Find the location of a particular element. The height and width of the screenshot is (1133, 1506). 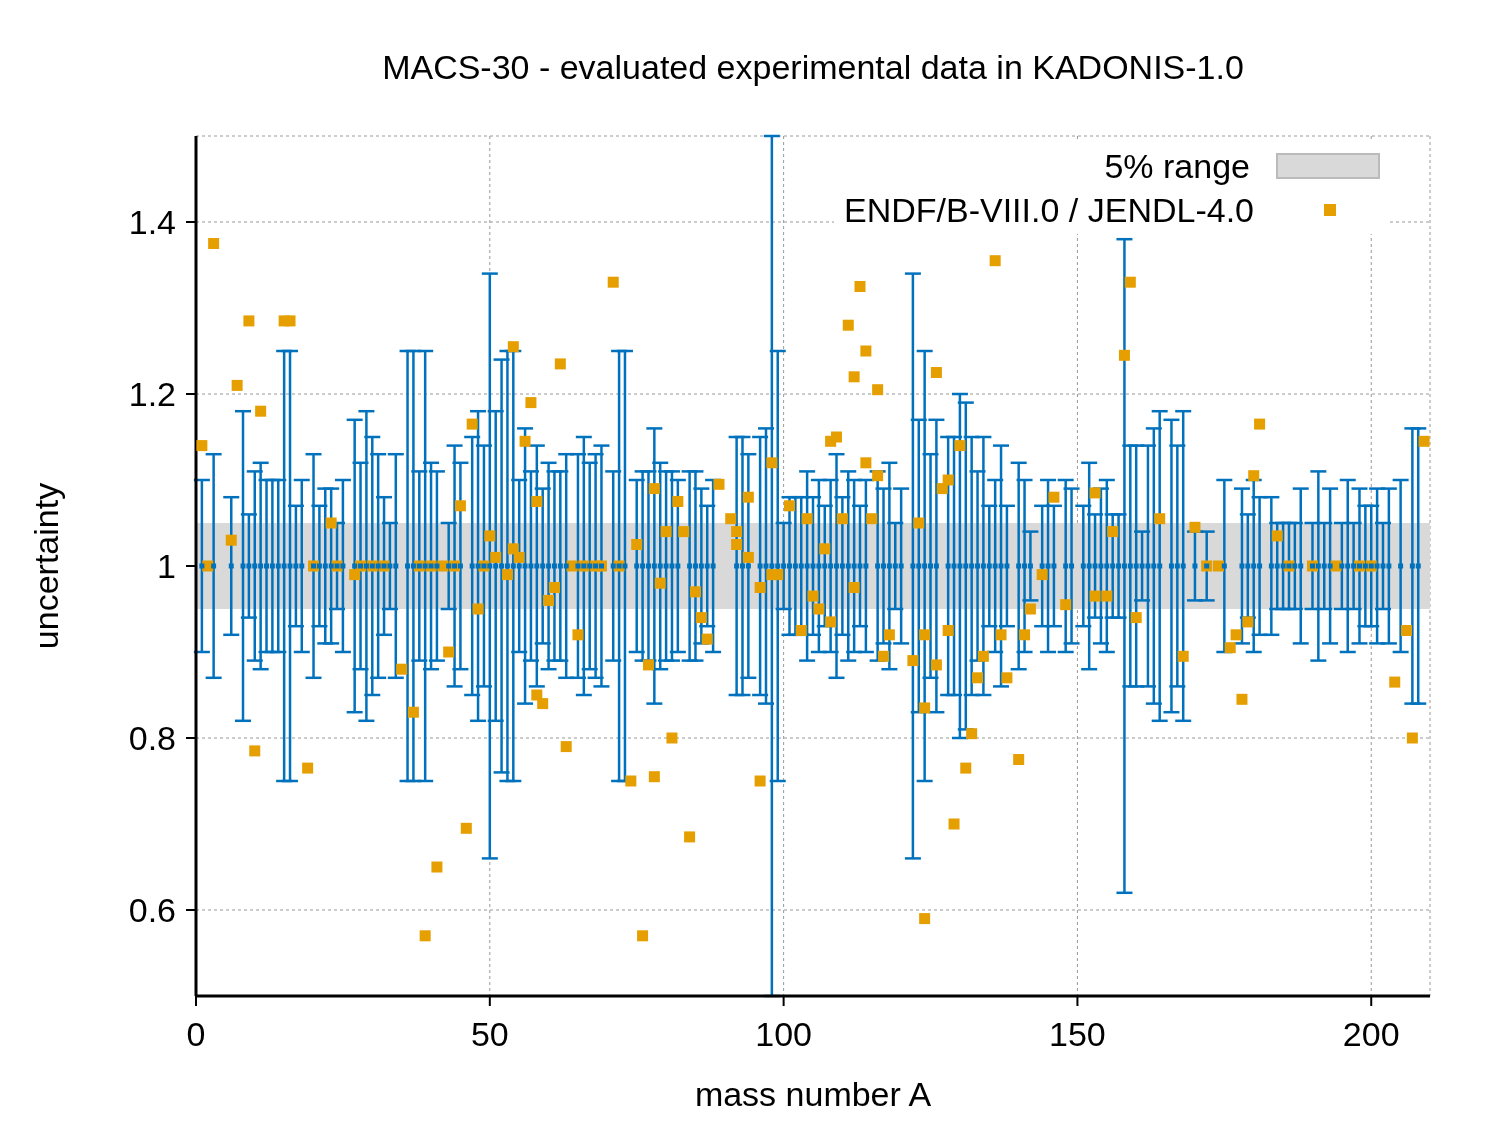

y-axis-title: uncertainty is located at coordinates (46, 566).